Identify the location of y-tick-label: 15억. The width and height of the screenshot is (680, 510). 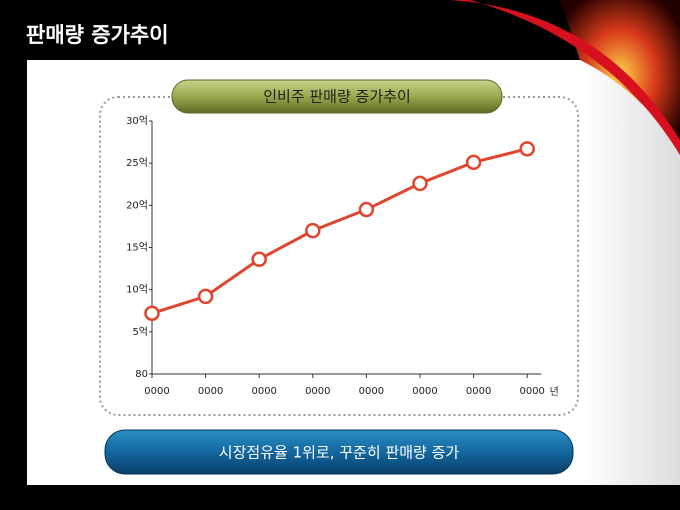
(137, 248).